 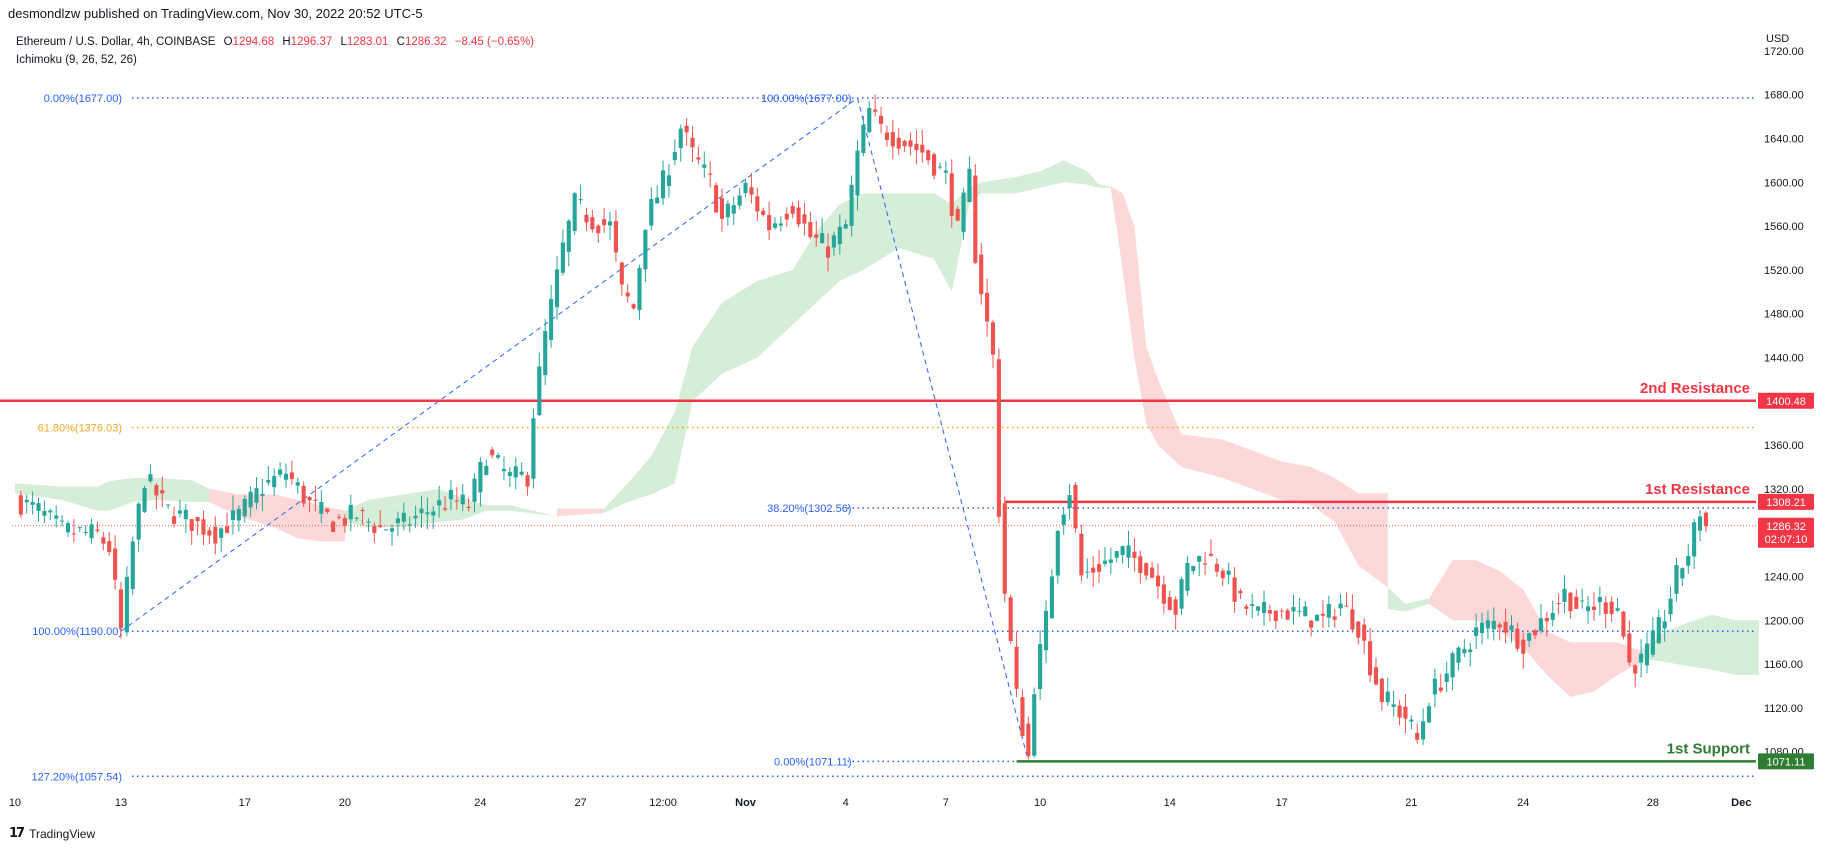 I want to click on price-tick-label: 1320.00, so click(x=1784, y=490).